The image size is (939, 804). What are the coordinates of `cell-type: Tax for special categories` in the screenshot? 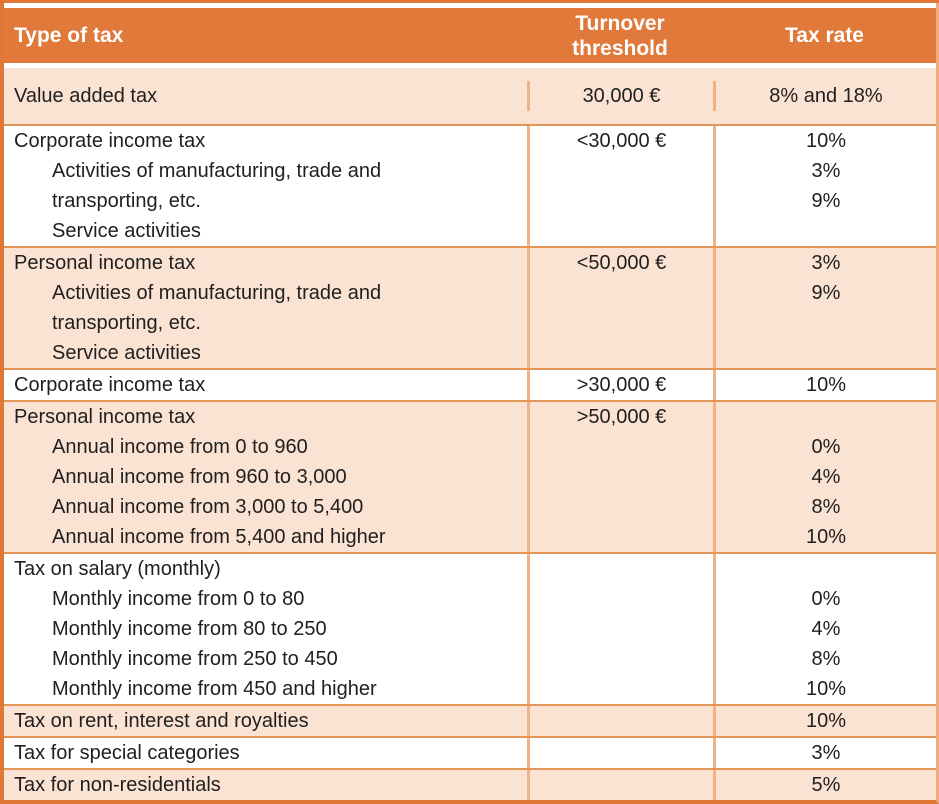 It's located at (265, 753).